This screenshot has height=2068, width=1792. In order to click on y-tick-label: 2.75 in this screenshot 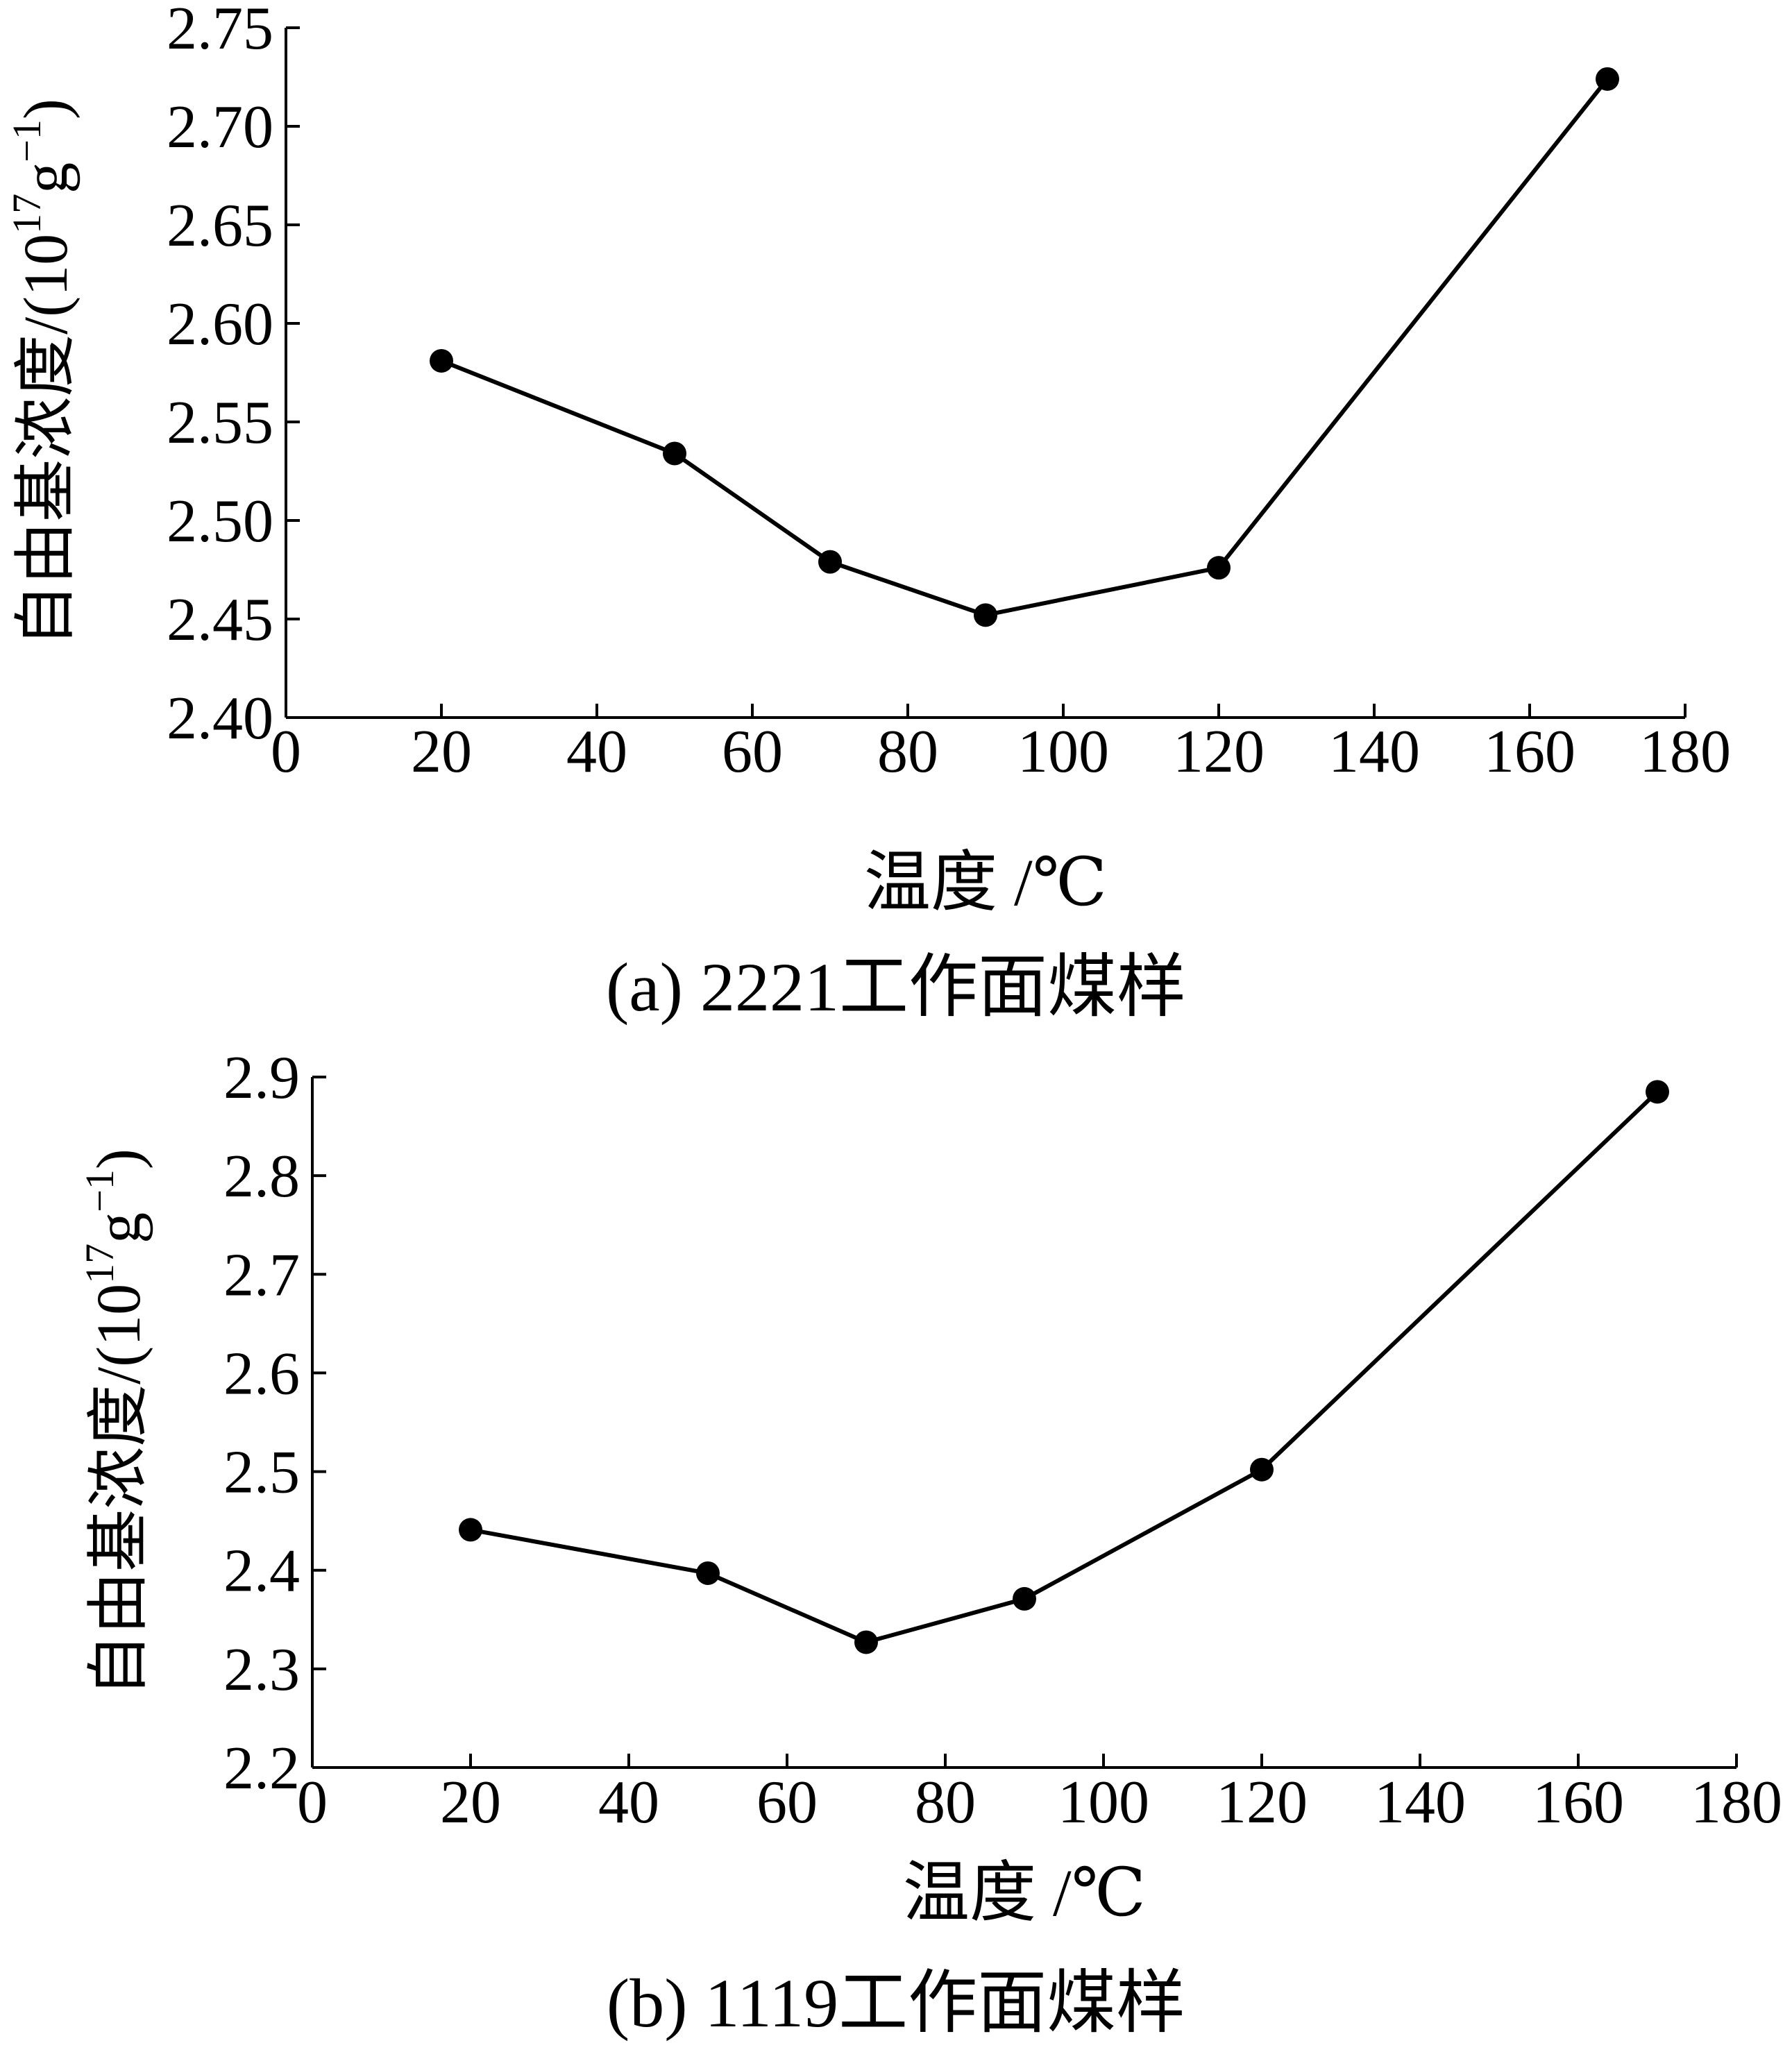, I will do `click(220, 31)`.